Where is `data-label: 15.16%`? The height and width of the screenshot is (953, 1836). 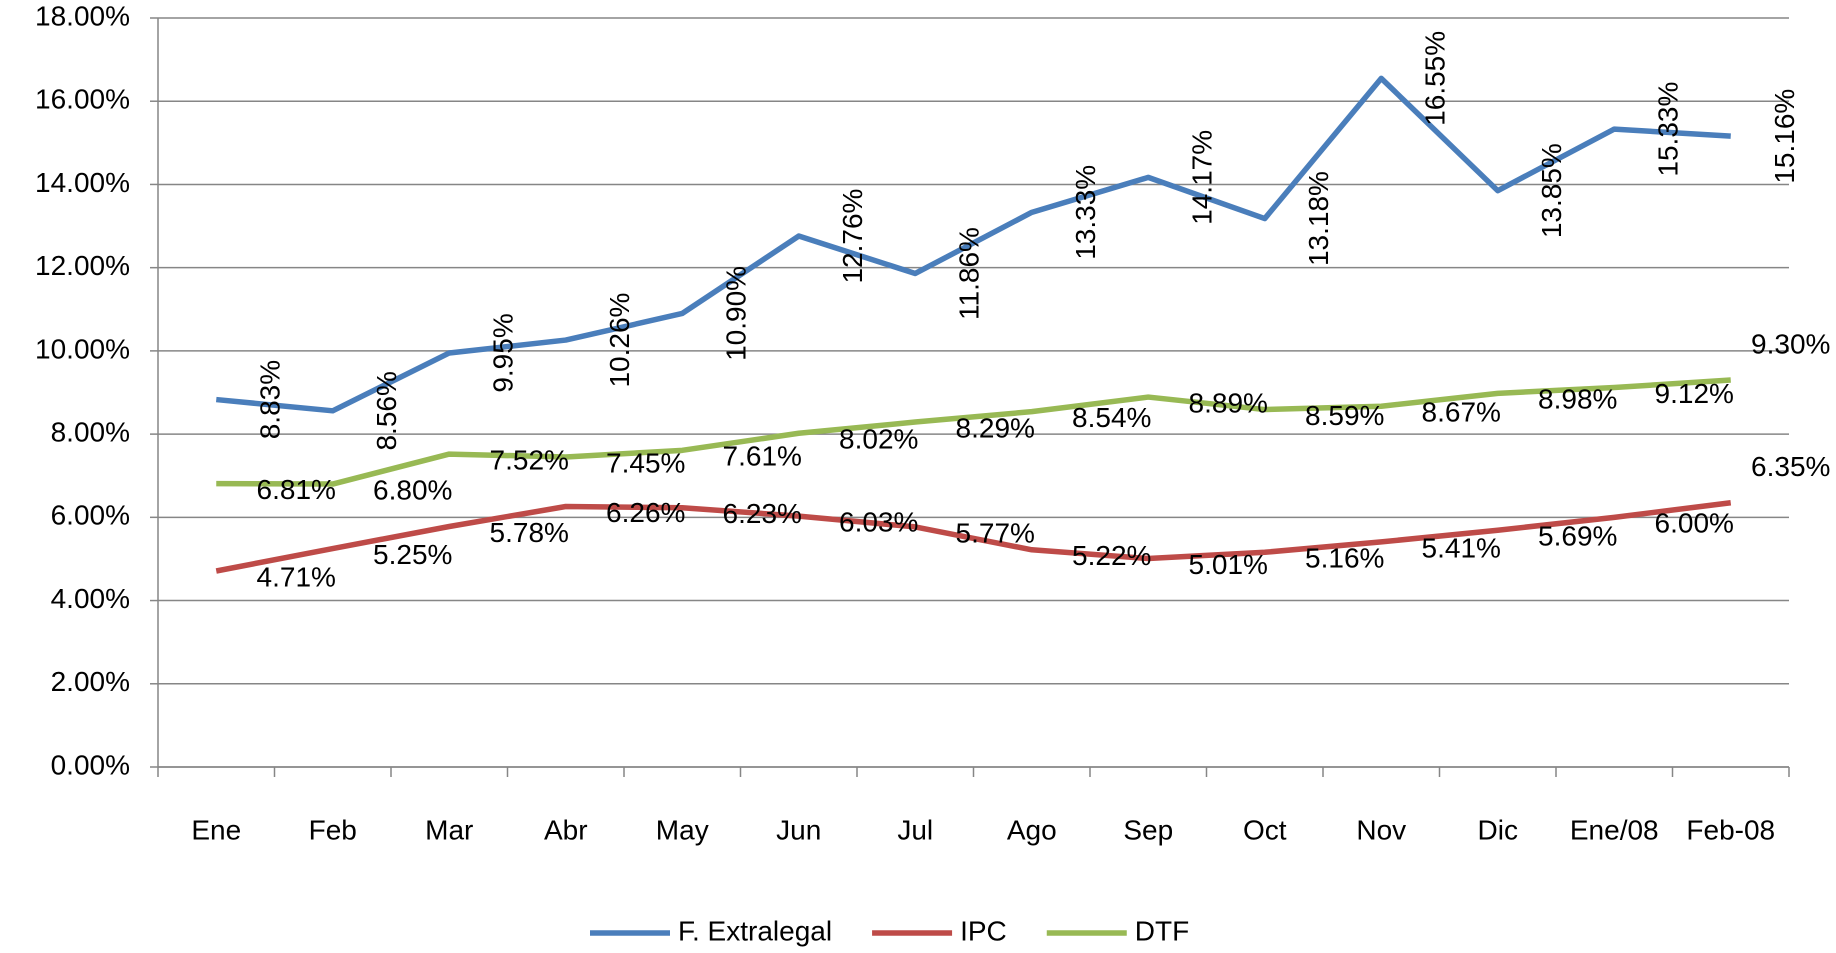
data-label: 15.16% is located at coordinates (1784, 136).